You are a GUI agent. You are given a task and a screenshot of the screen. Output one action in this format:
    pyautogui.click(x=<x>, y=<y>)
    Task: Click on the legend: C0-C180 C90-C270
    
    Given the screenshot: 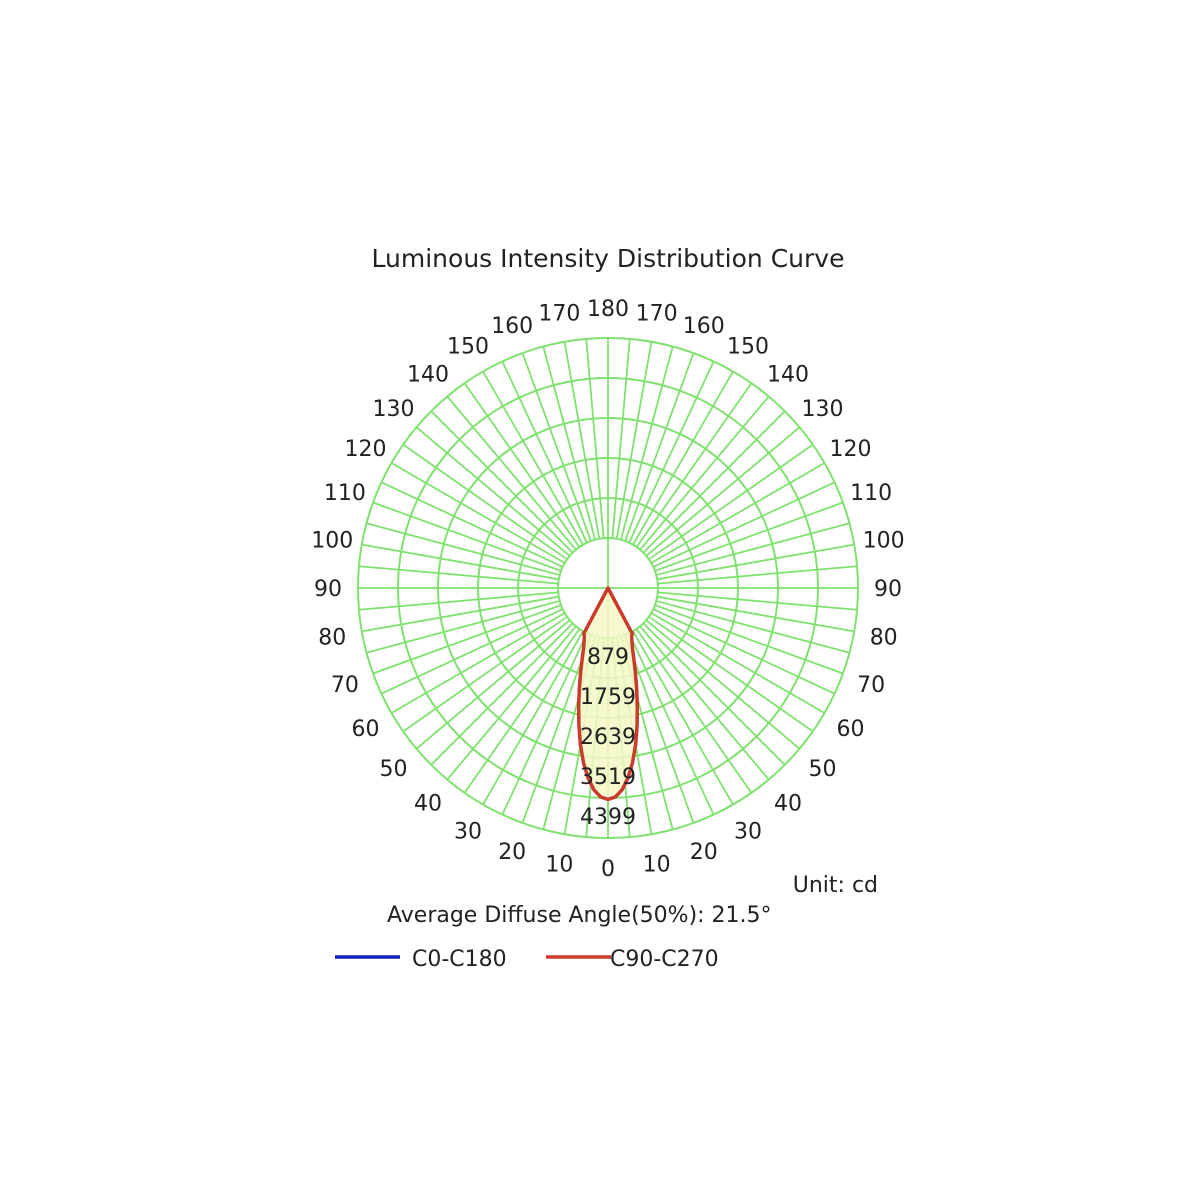 What is the action you would take?
    pyautogui.click(x=527, y=959)
    